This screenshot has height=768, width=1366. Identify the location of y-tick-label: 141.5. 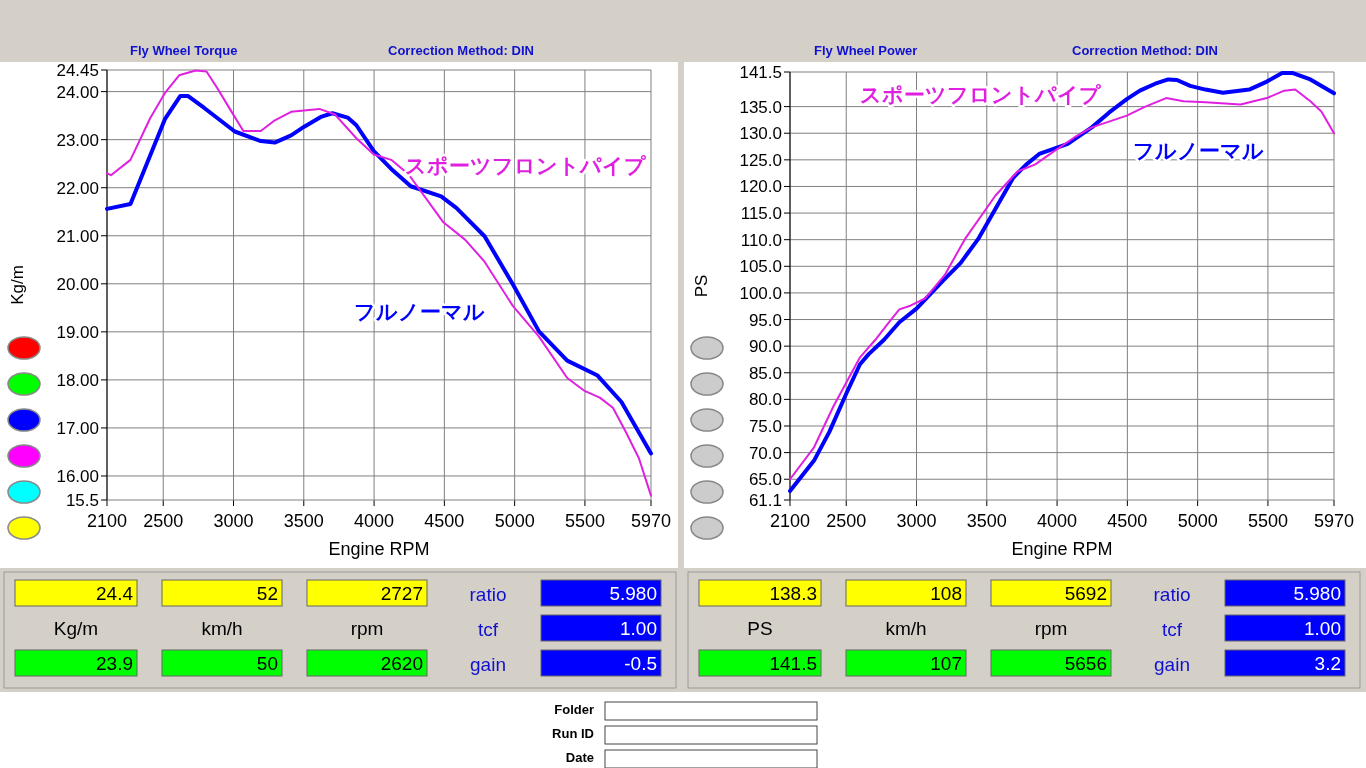
(760, 72).